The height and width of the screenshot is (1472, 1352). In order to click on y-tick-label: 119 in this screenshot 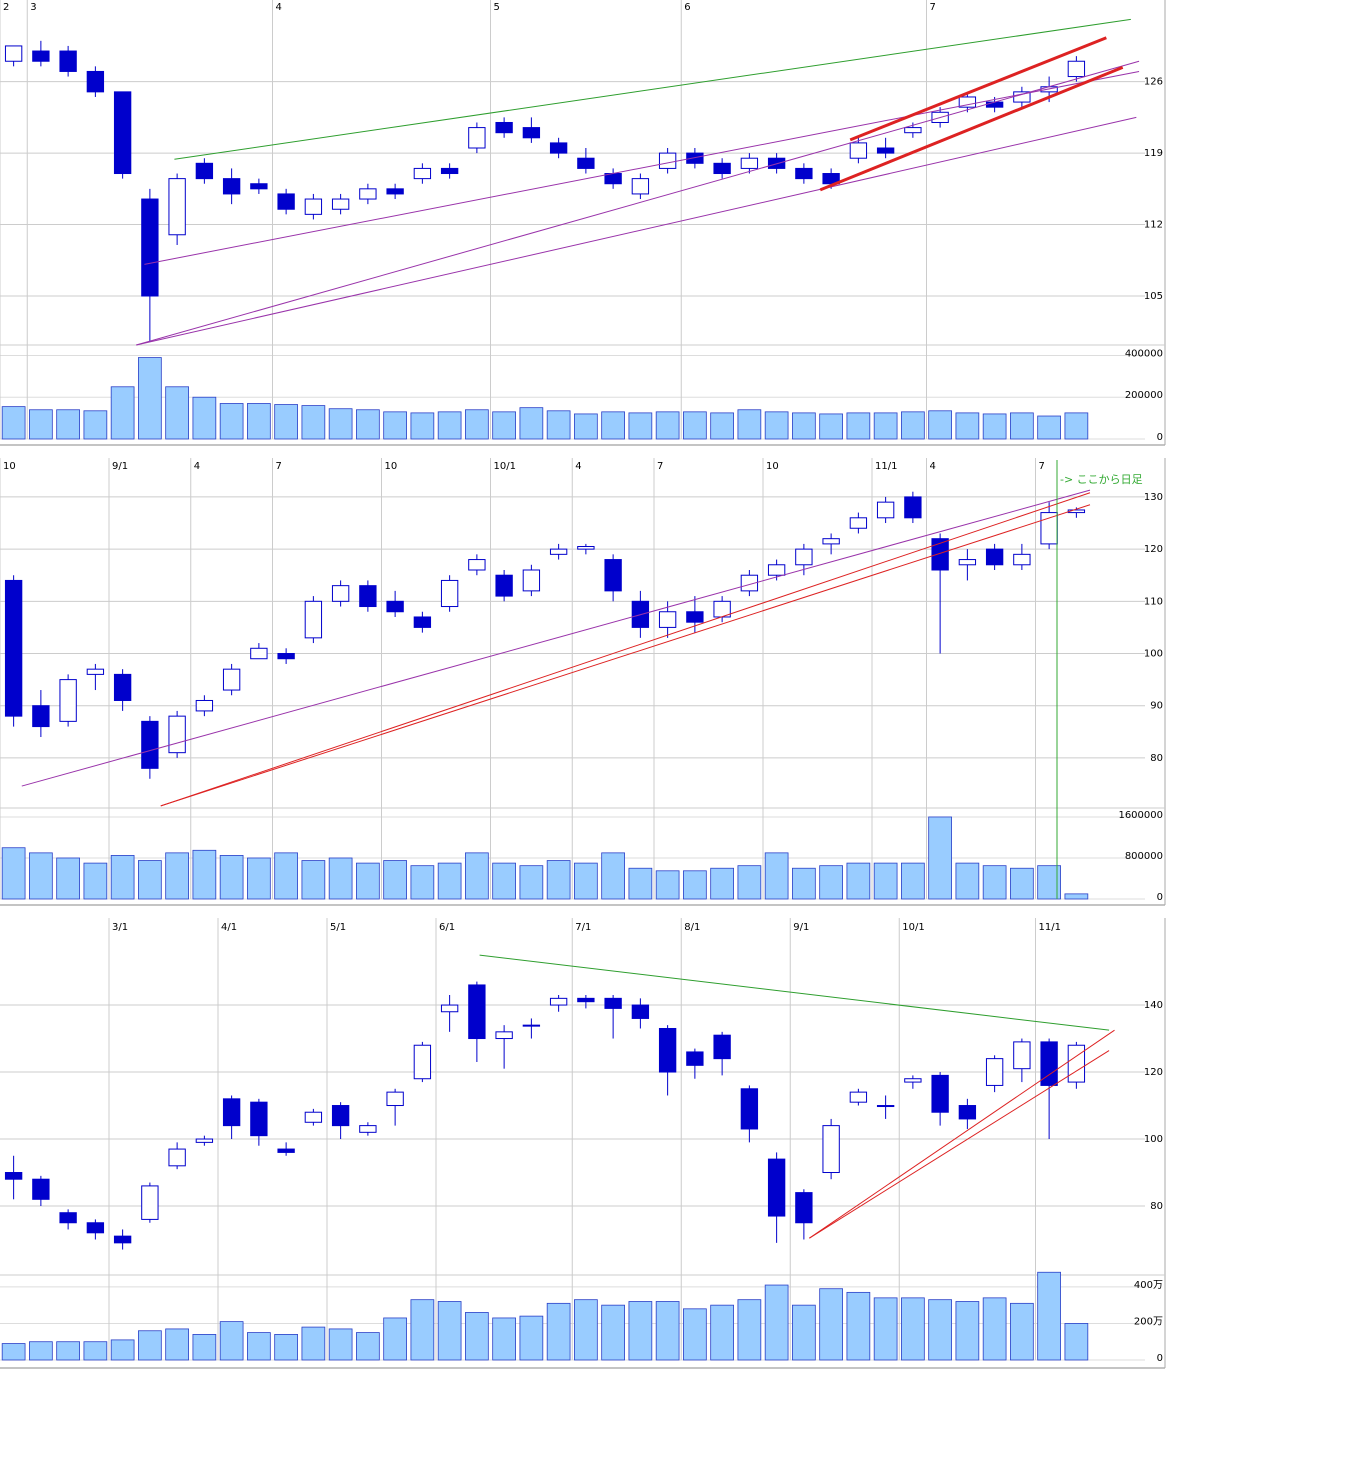, I will do `click(1153, 153)`.